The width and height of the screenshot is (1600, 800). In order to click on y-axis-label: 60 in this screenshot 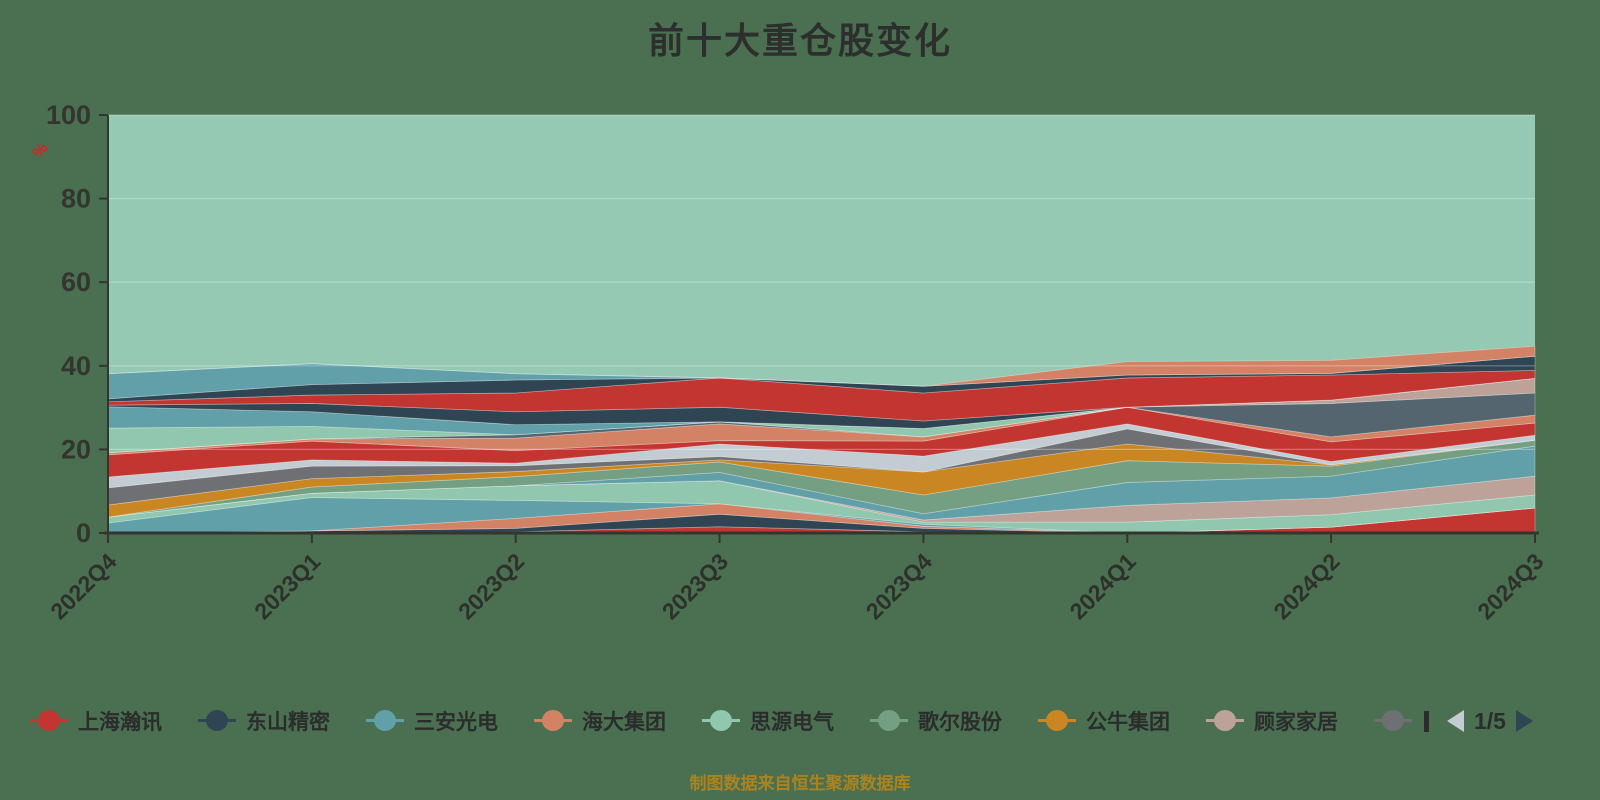, I will do `click(76, 282)`.